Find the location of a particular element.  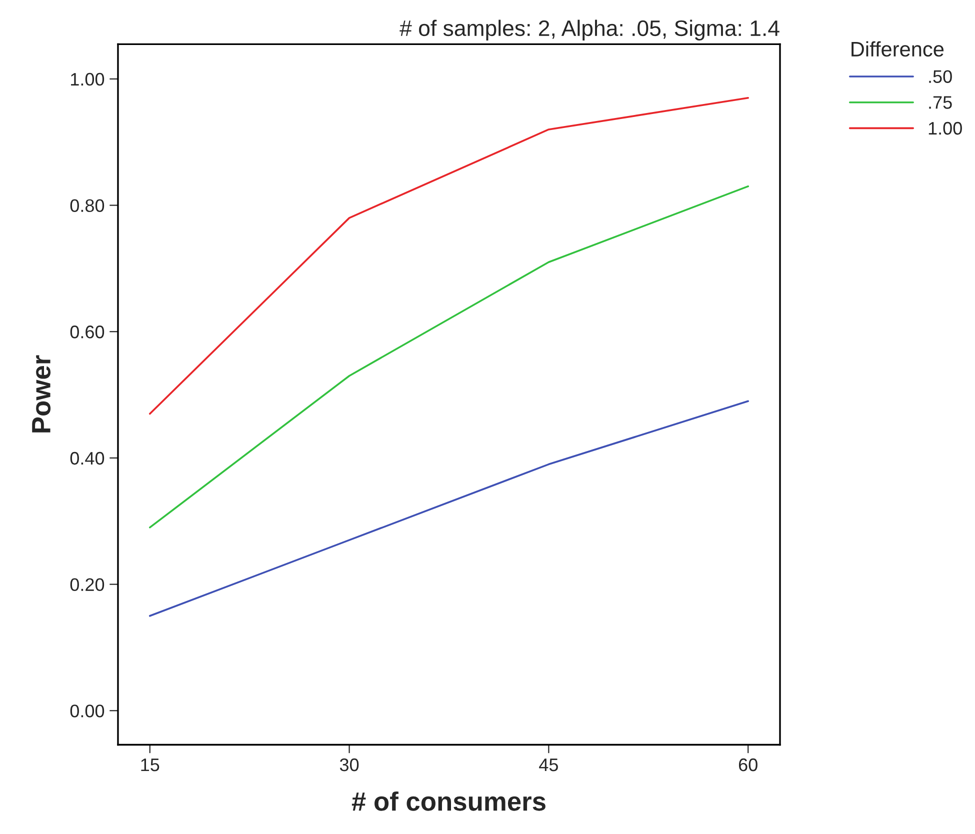

x-tick-label: 30 is located at coordinates (349, 765).